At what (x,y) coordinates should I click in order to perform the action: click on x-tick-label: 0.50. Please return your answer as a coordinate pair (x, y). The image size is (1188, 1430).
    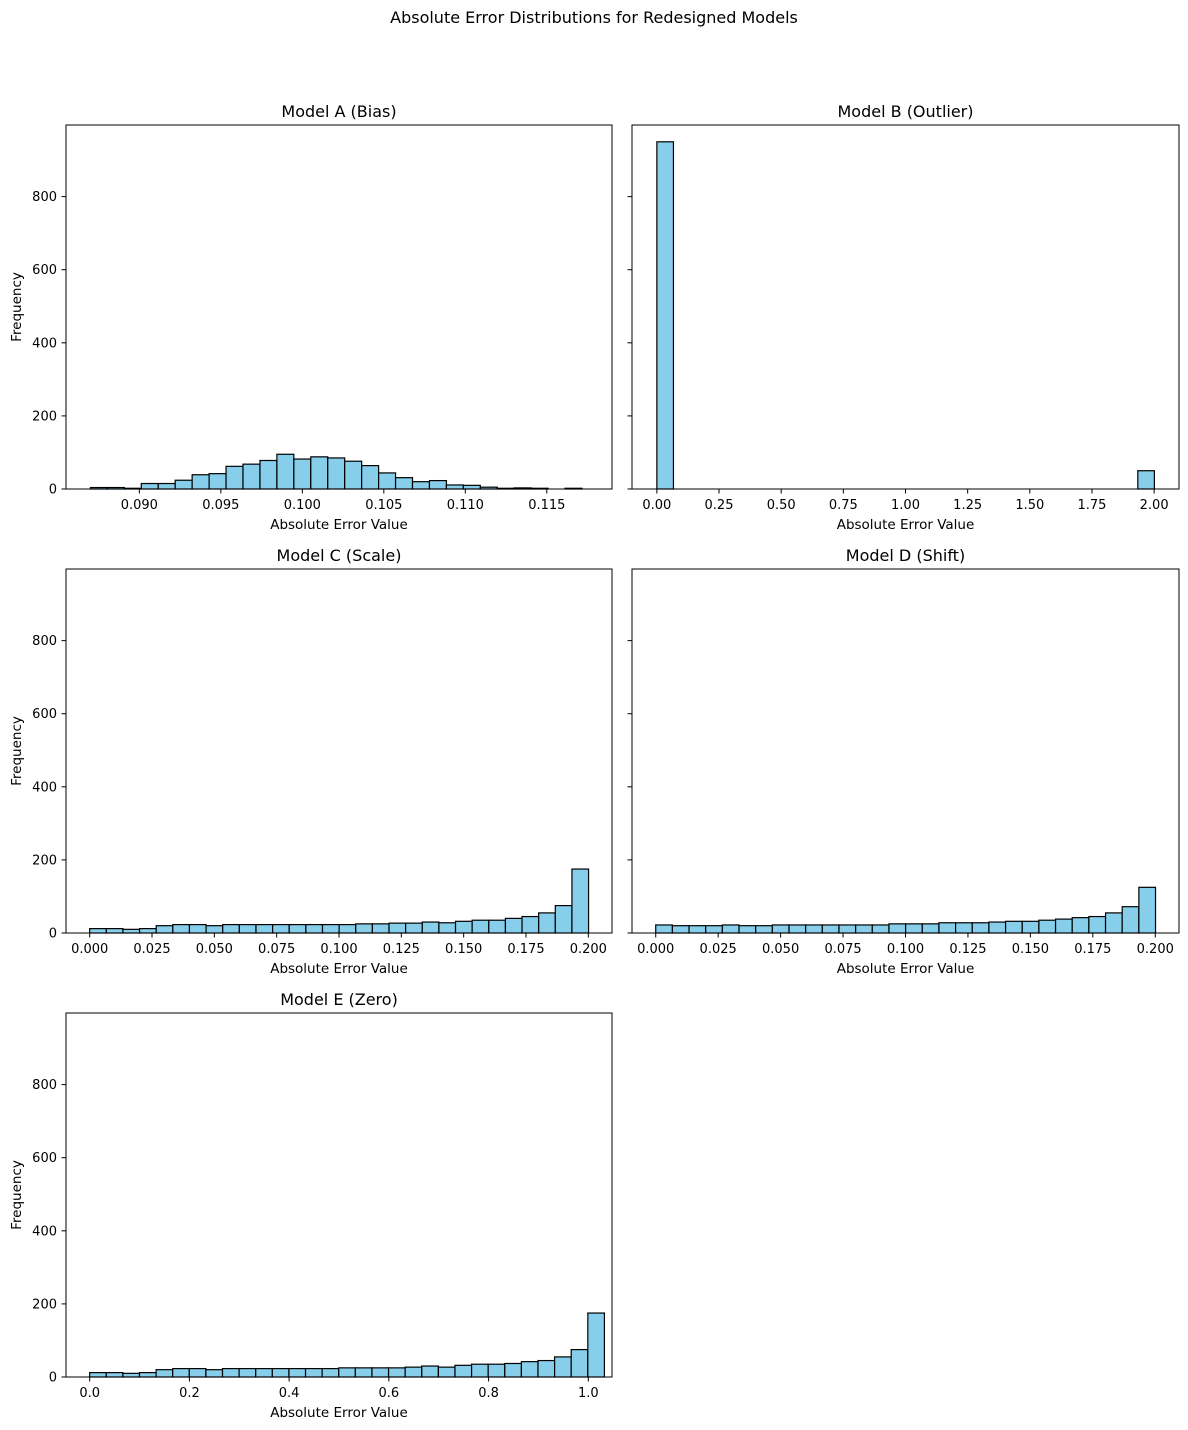
    Looking at the image, I should click on (781, 505).